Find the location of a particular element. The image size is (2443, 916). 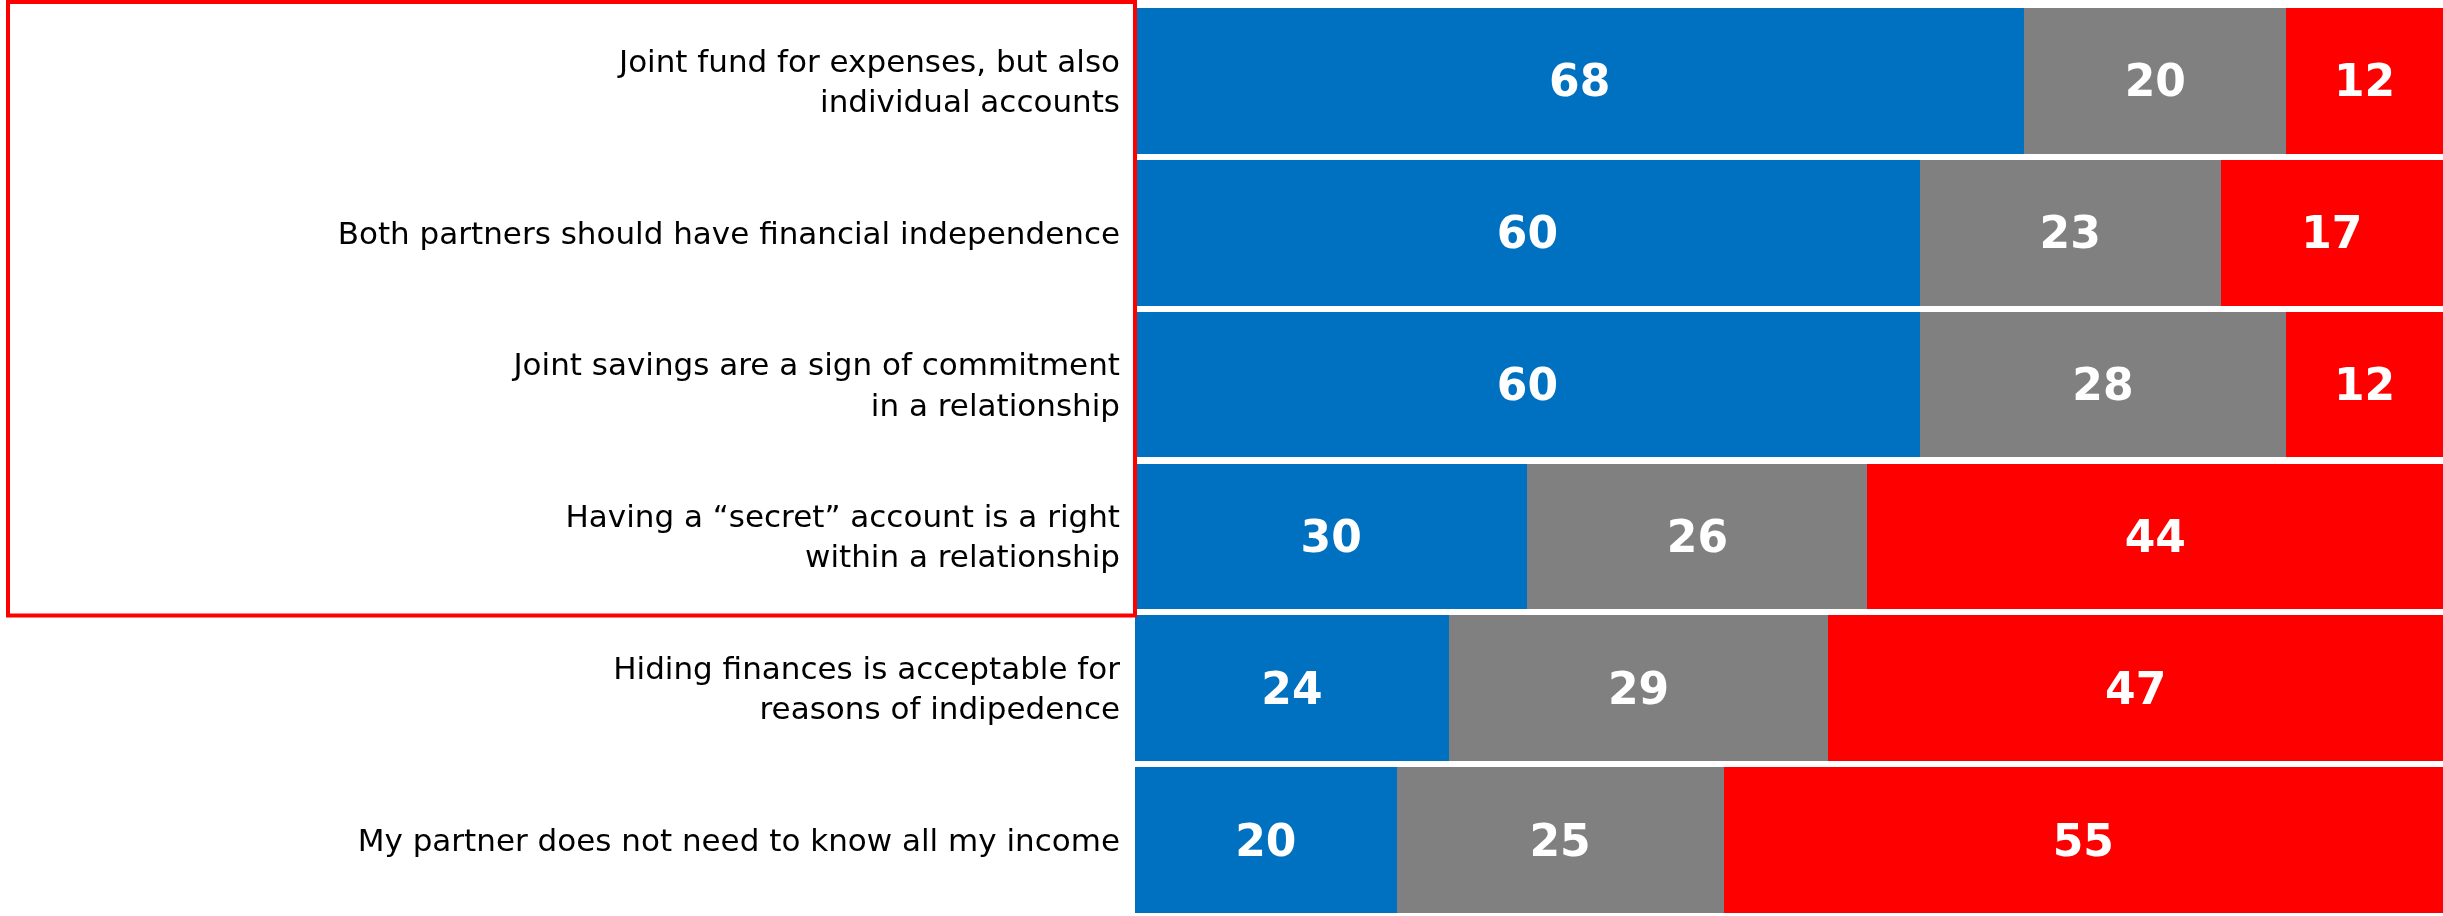

data-label: 25 is located at coordinates (1560, 840).